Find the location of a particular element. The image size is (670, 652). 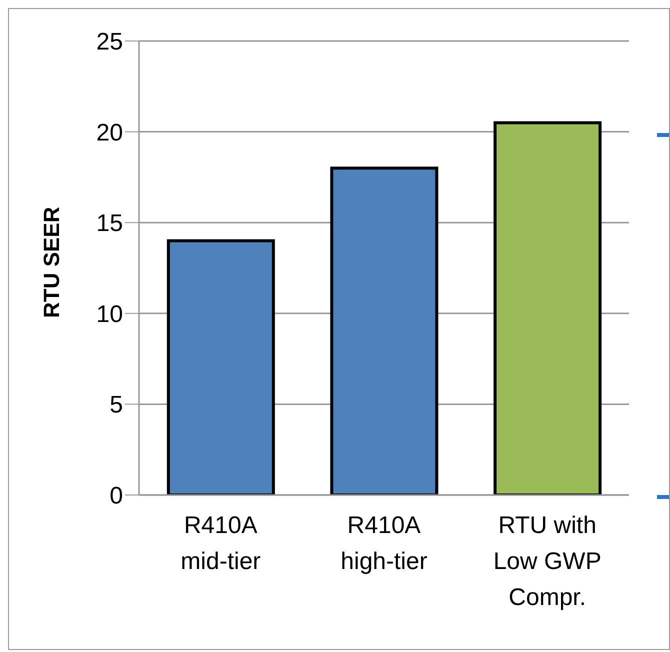

y-axis-title: RTU SEER is located at coordinates (51, 262).